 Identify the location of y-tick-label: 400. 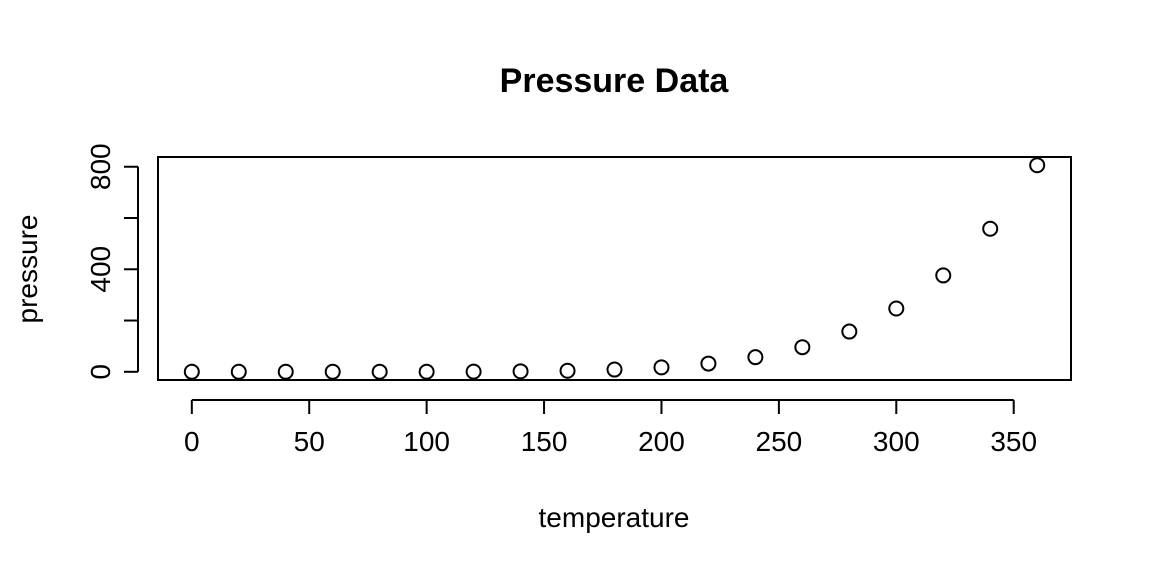
(100, 269).